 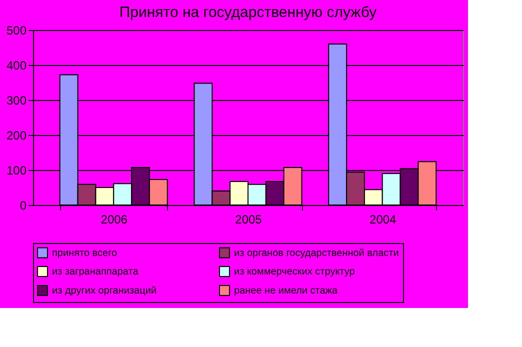 What do you see at coordinates (114, 219) in the screenshot?
I see `x-tick-label: 2006` at bounding box center [114, 219].